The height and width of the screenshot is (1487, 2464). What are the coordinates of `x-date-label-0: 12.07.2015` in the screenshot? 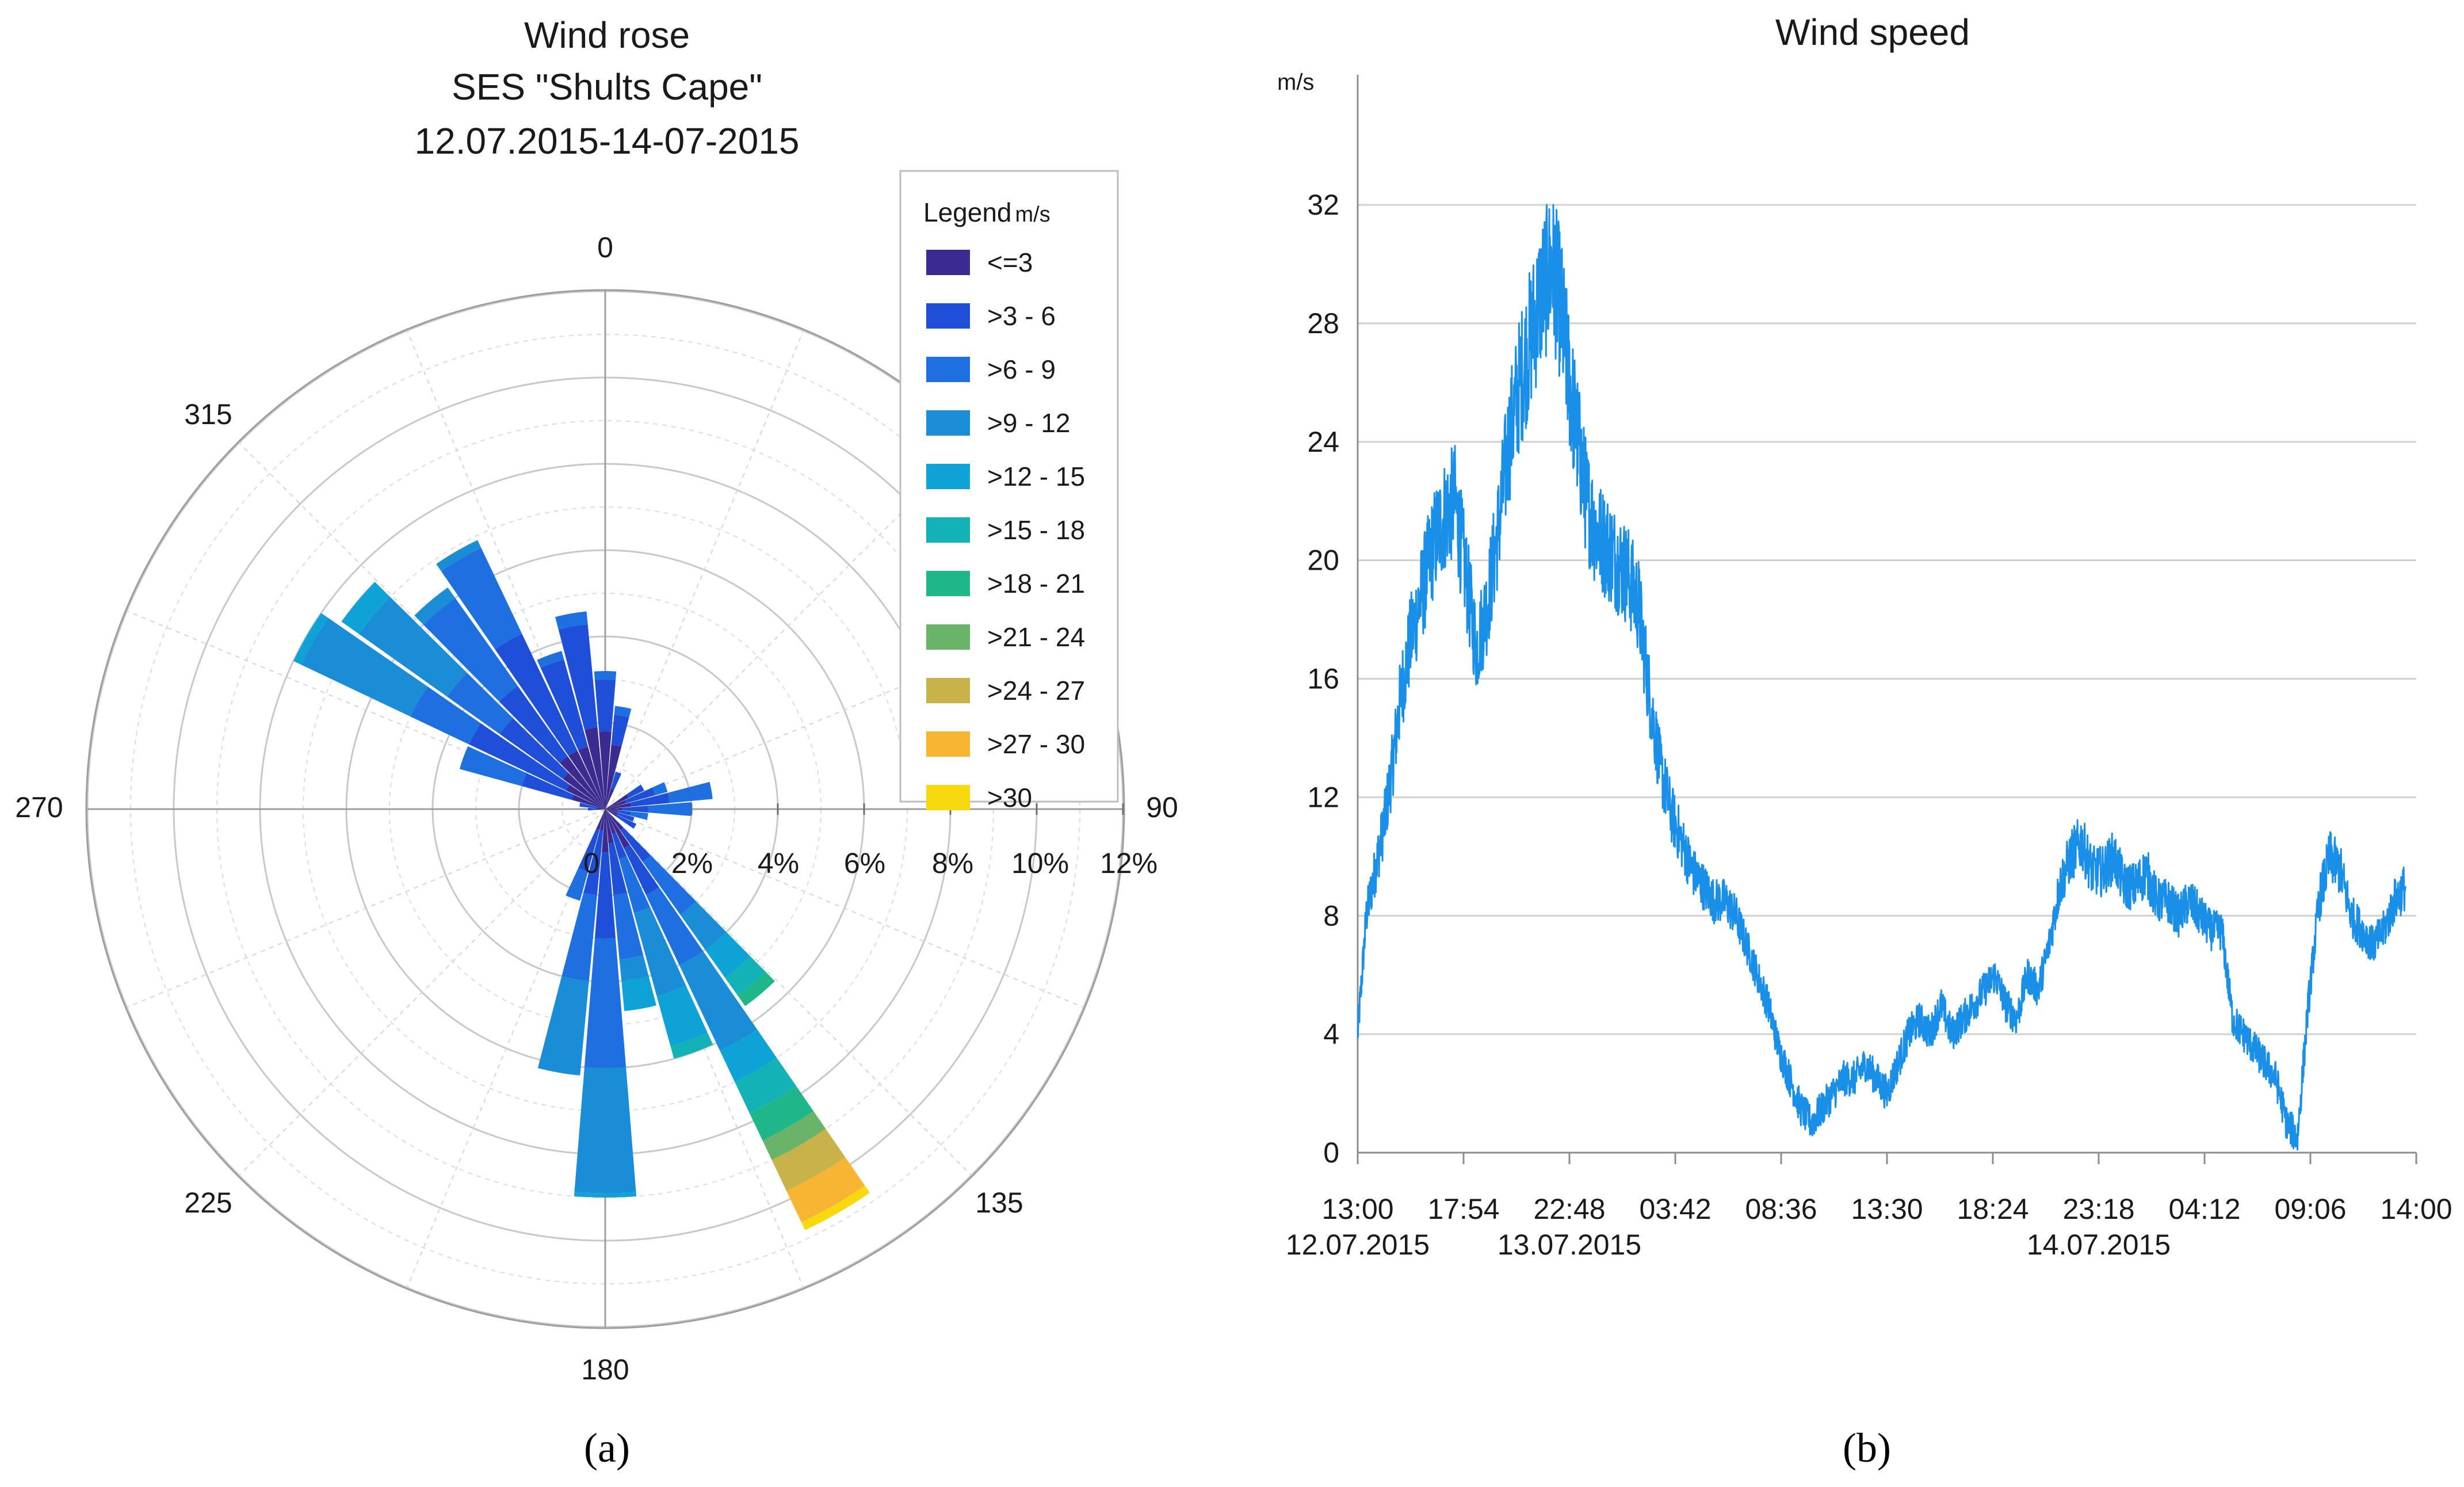 It's located at (1358, 1245).